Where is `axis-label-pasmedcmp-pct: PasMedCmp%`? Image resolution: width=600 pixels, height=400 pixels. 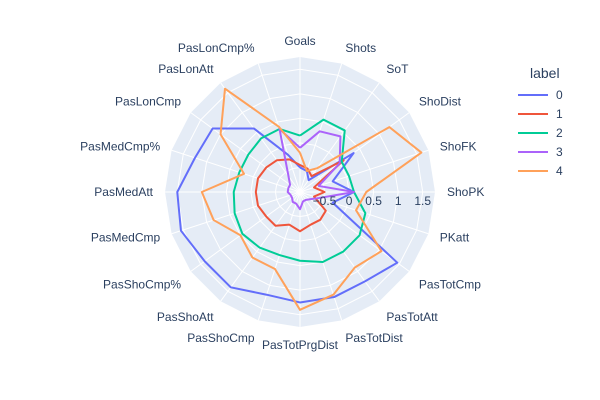 axis-label-pasmedcmp-pct: PasMedCmp% is located at coordinates (120, 147).